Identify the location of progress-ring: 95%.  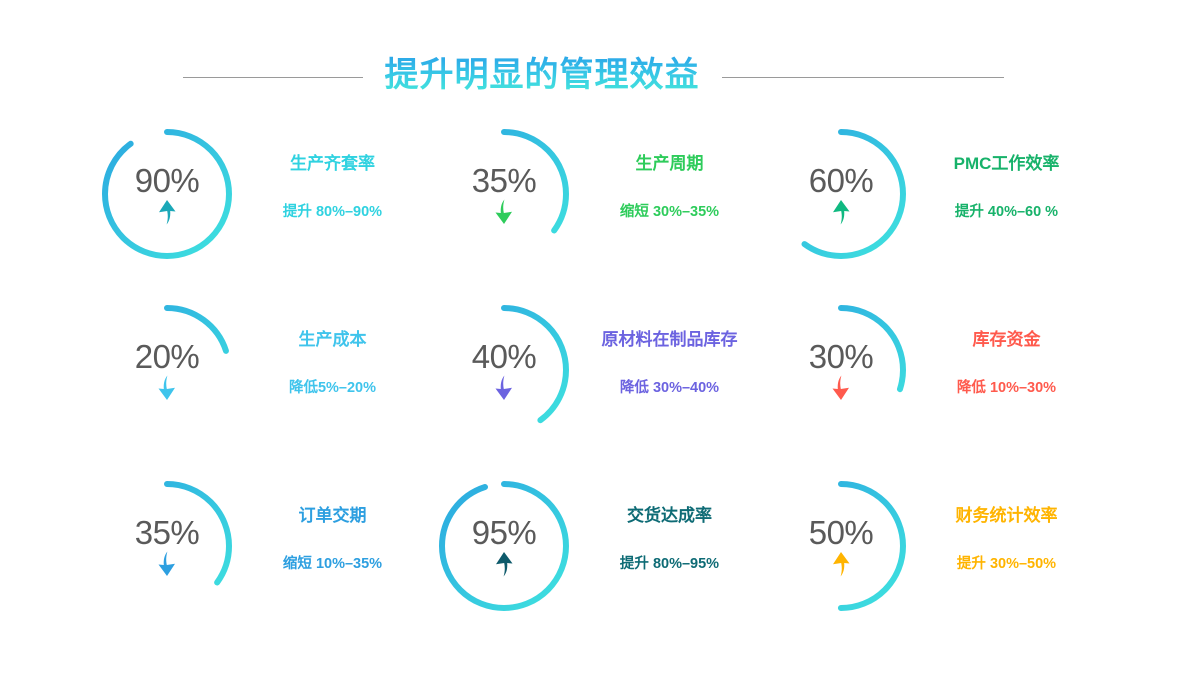
(504, 546).